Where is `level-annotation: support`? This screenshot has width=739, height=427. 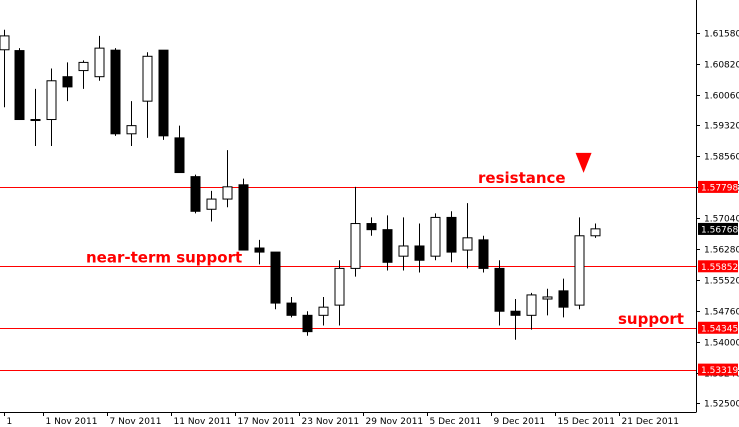 level-annotation: support is located at coordinates (651, 319).